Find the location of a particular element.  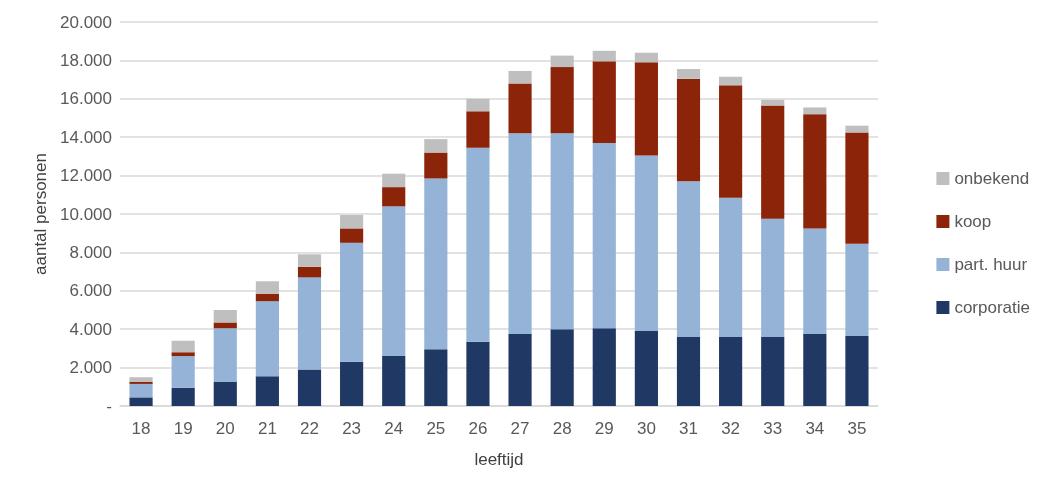

x-tick-label: 35 is located at coordinates (857, 428).